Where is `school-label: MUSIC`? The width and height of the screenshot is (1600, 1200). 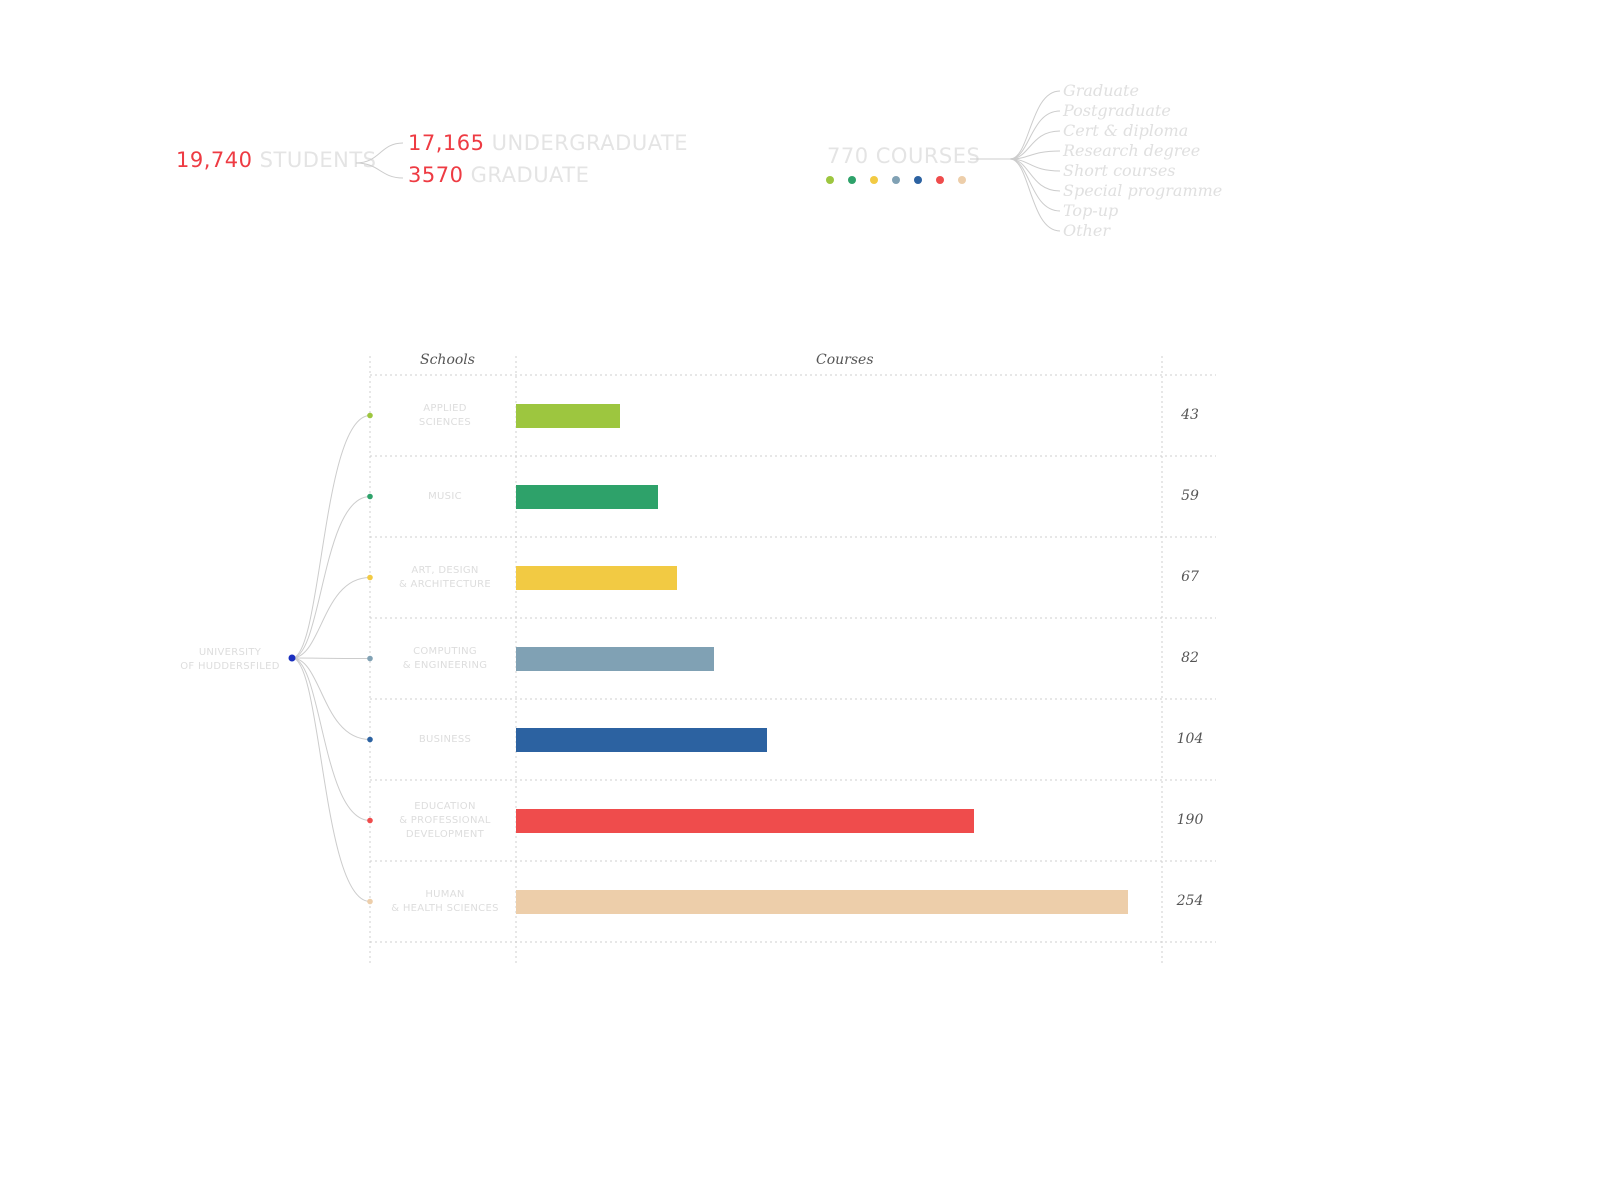
school-label: MUSIC is located at coordinates (445, 497).